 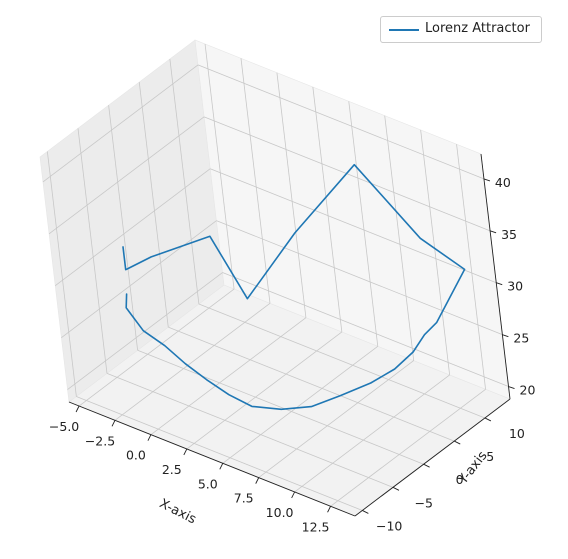 I want to click on legend-label: Lorenz Attractor, so click(x=477, y=28).